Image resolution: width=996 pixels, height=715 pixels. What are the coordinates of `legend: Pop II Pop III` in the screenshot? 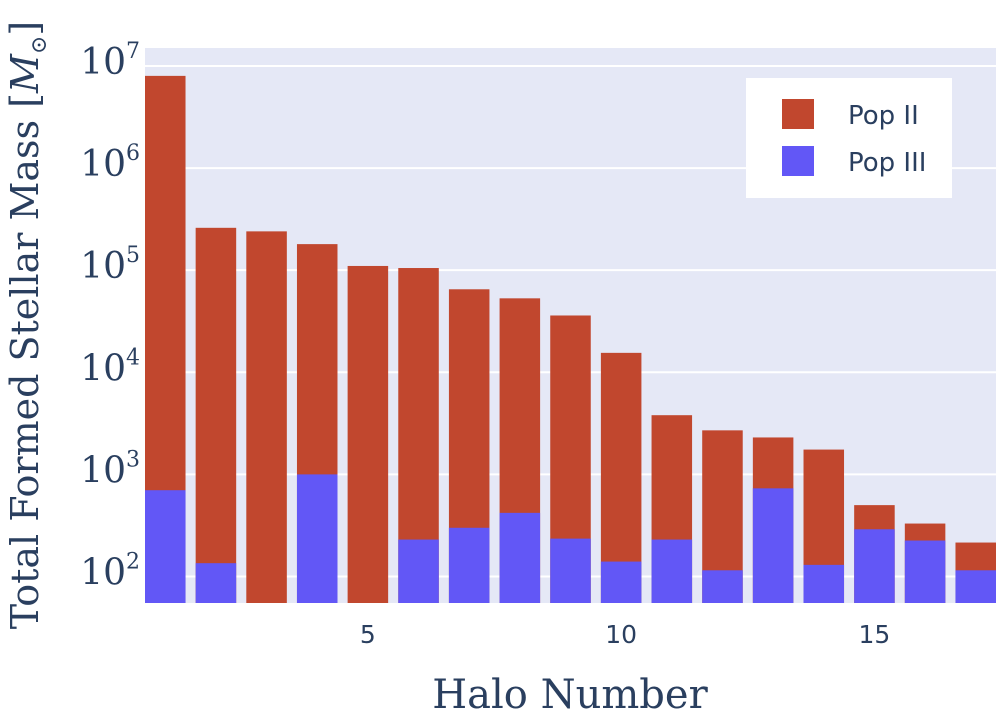 It's located at (849, 138).